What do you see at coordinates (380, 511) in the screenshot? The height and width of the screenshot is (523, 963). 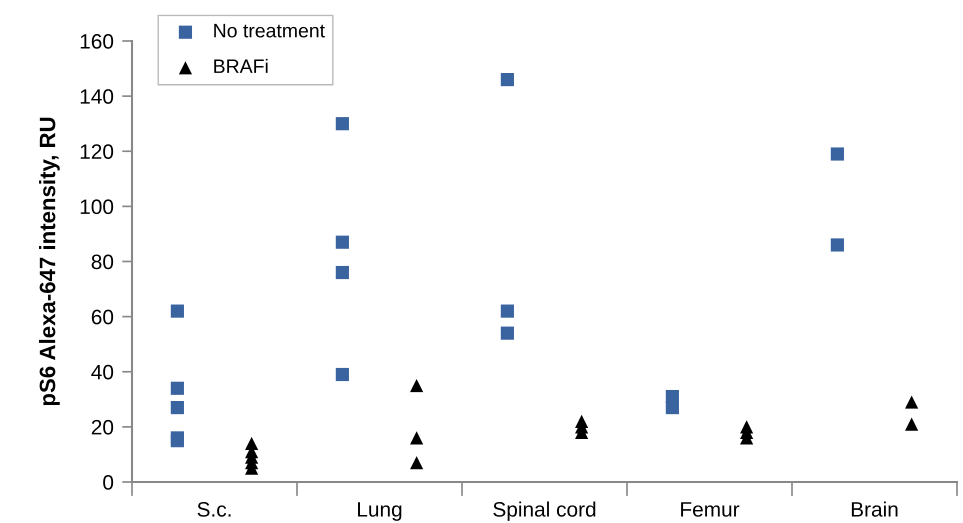 I see `x-tick-label: Lung` at bounding box center [380, 511].